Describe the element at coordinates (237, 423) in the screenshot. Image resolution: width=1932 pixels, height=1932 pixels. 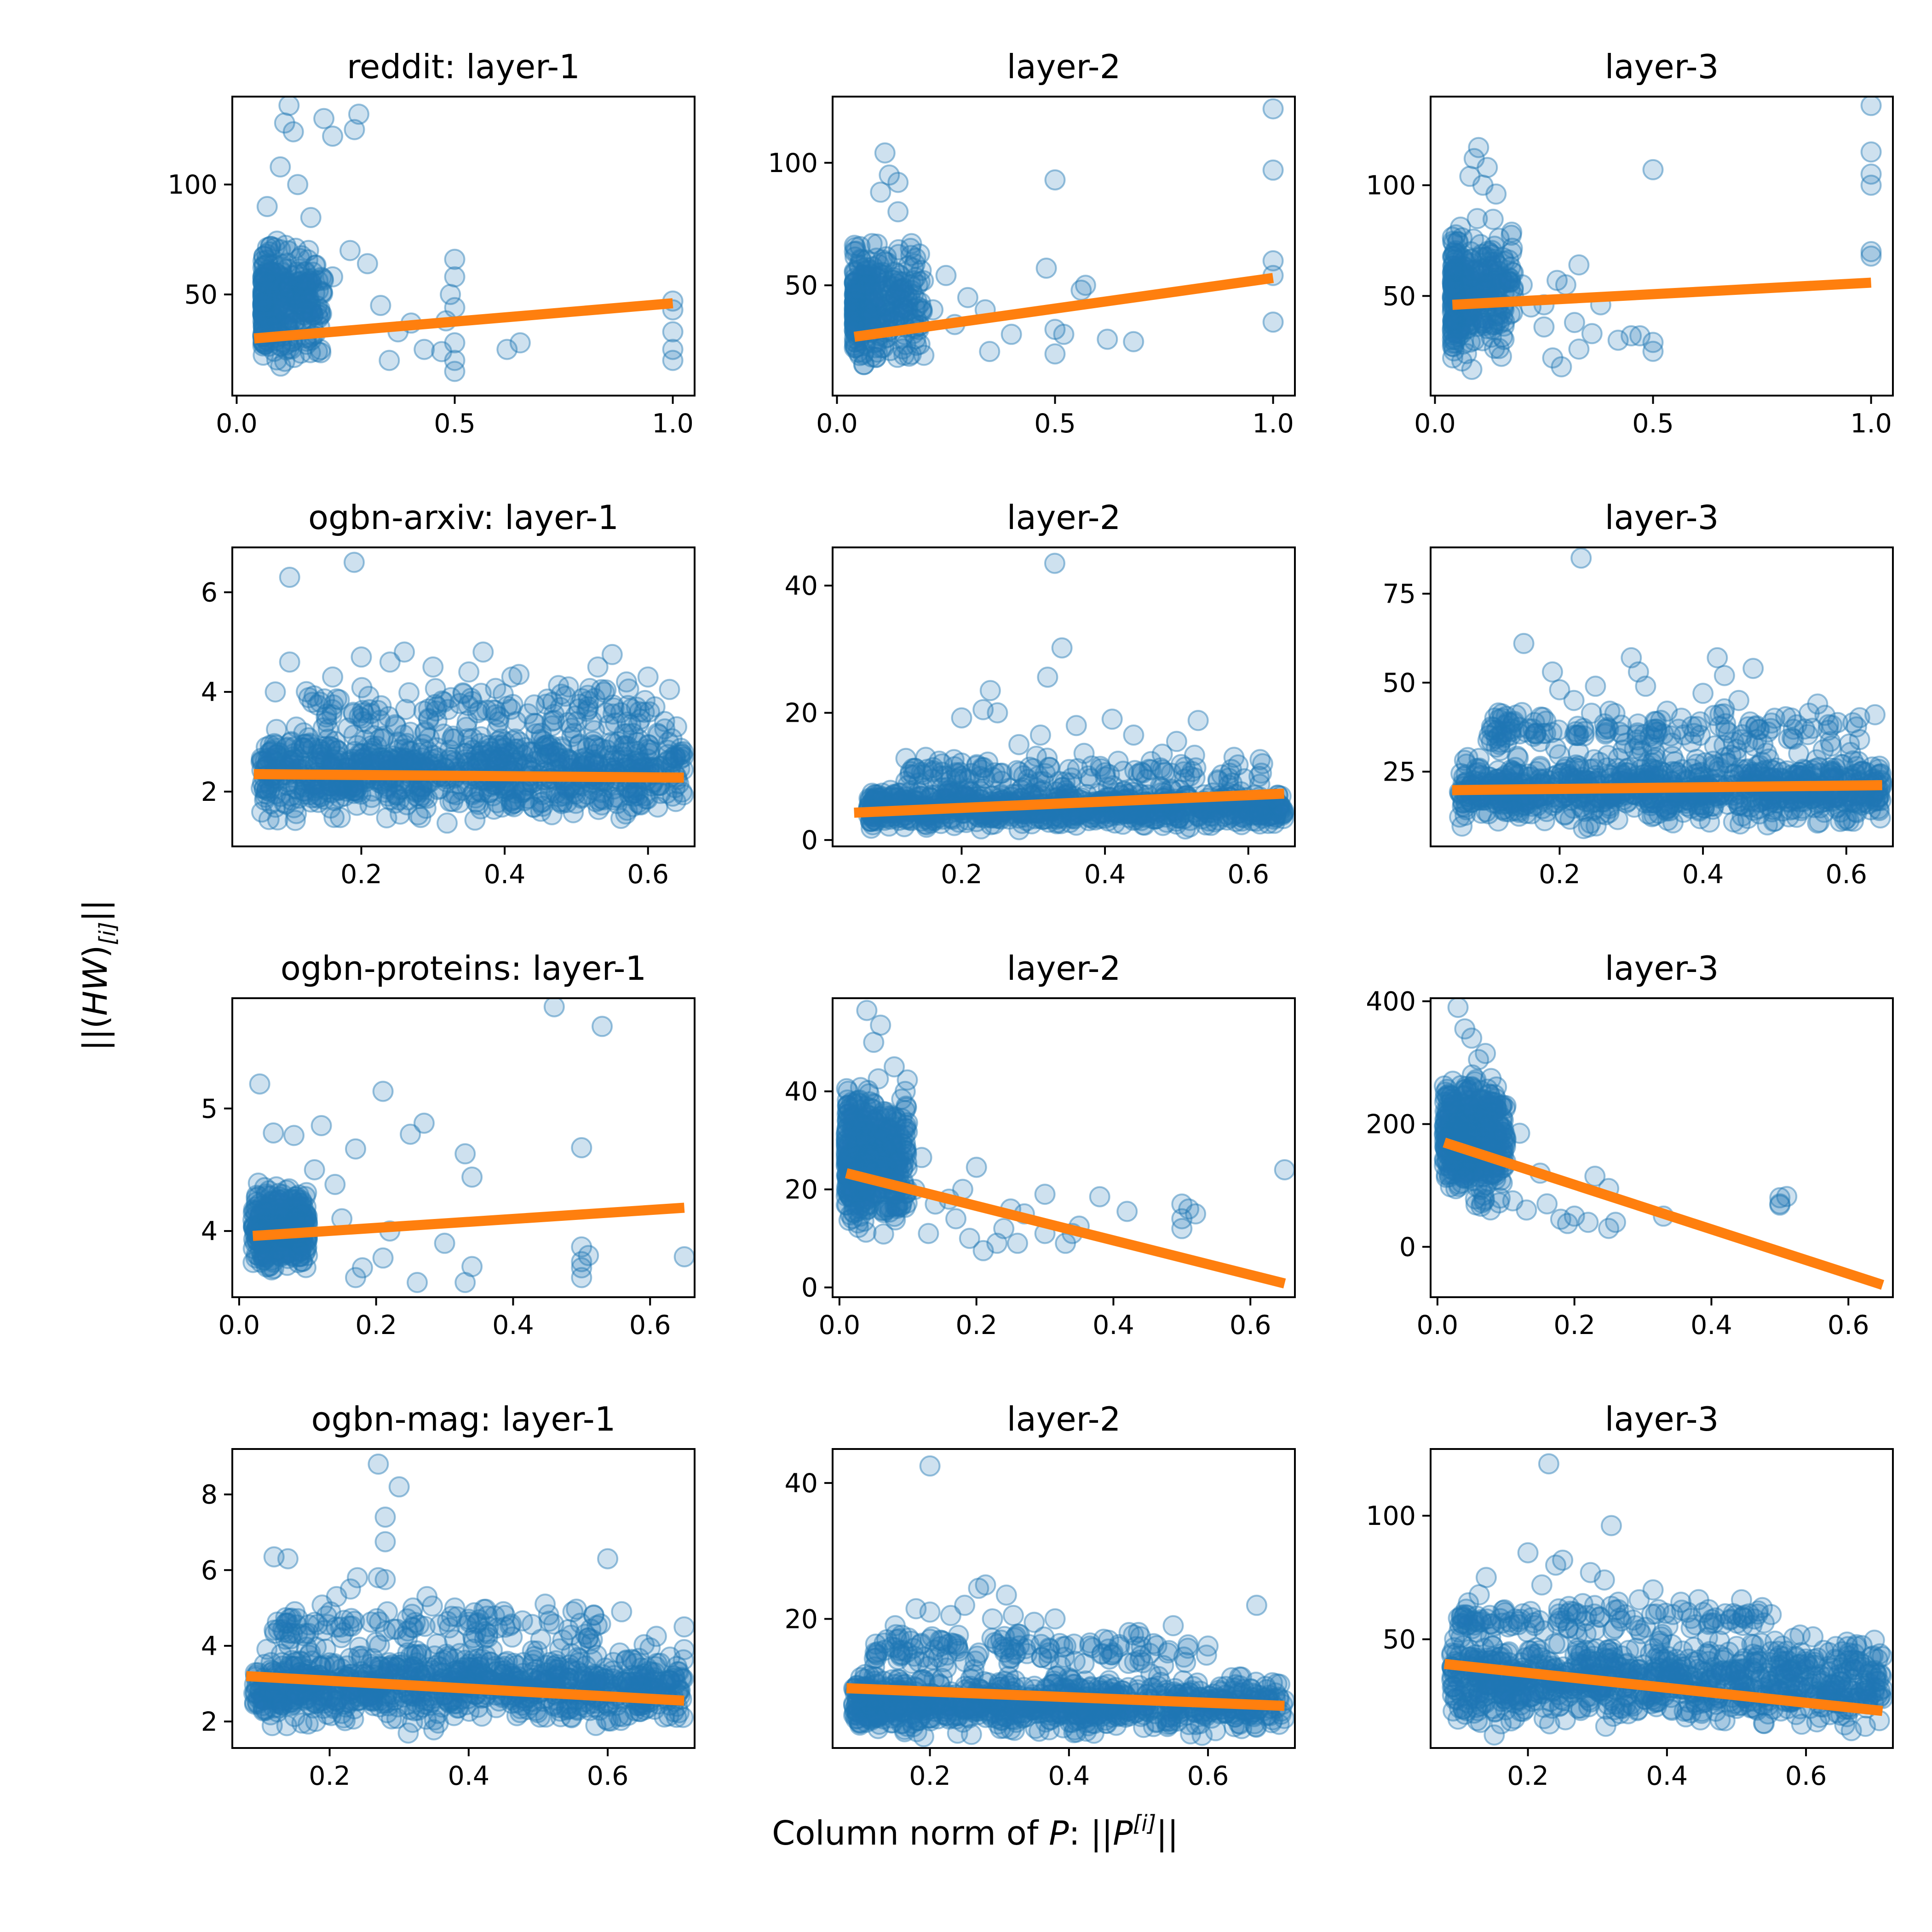
I see `x-tick-label: 0.0` at that location.